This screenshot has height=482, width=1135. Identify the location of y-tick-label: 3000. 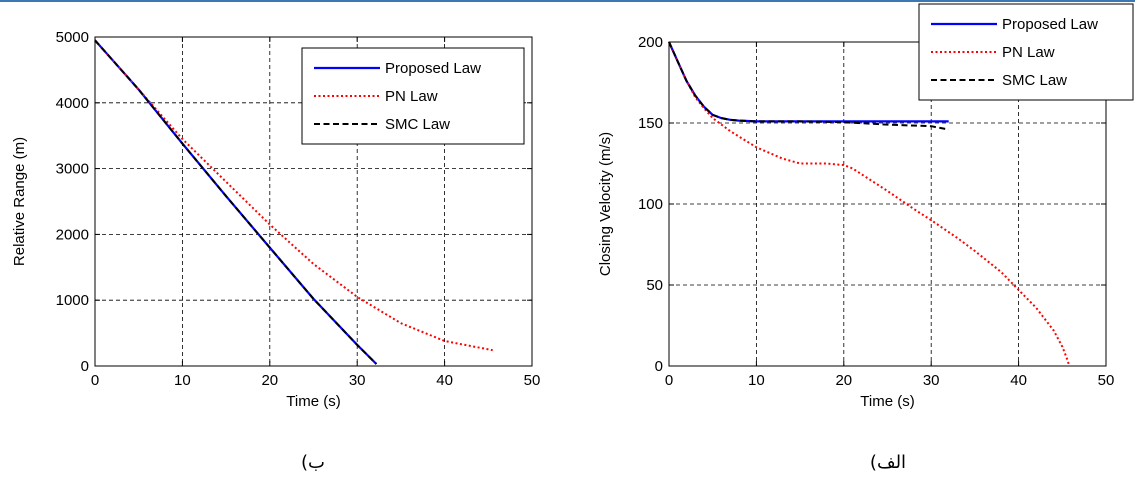
(72, 169).